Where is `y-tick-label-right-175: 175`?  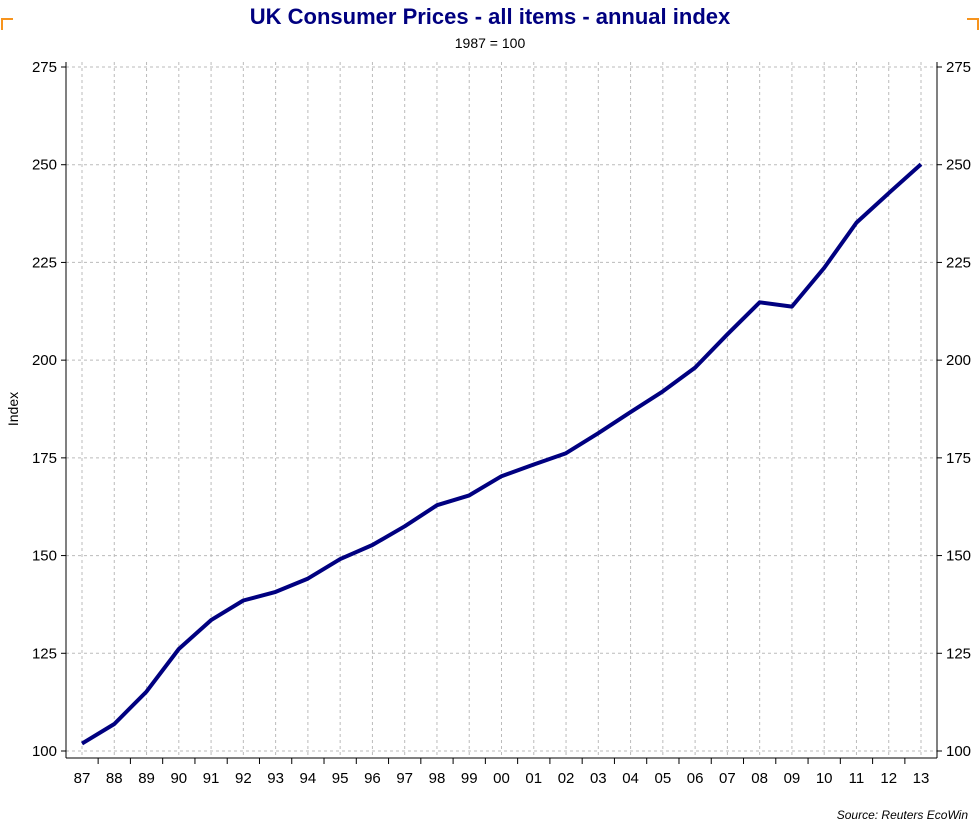 y-tick-label-right-175: 175 is located at coordinates (958, 458).